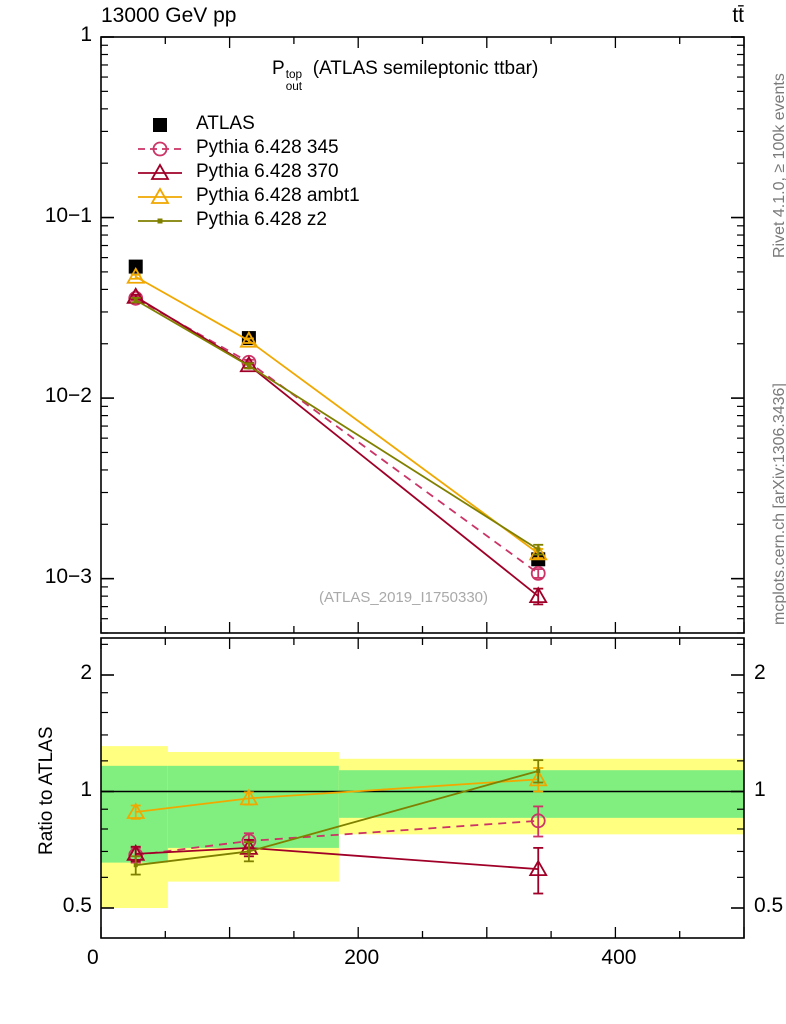  Describe the element at coordinates (68, 215) in the screenshot. I see `ytick-label-1: 10−1` at that location.